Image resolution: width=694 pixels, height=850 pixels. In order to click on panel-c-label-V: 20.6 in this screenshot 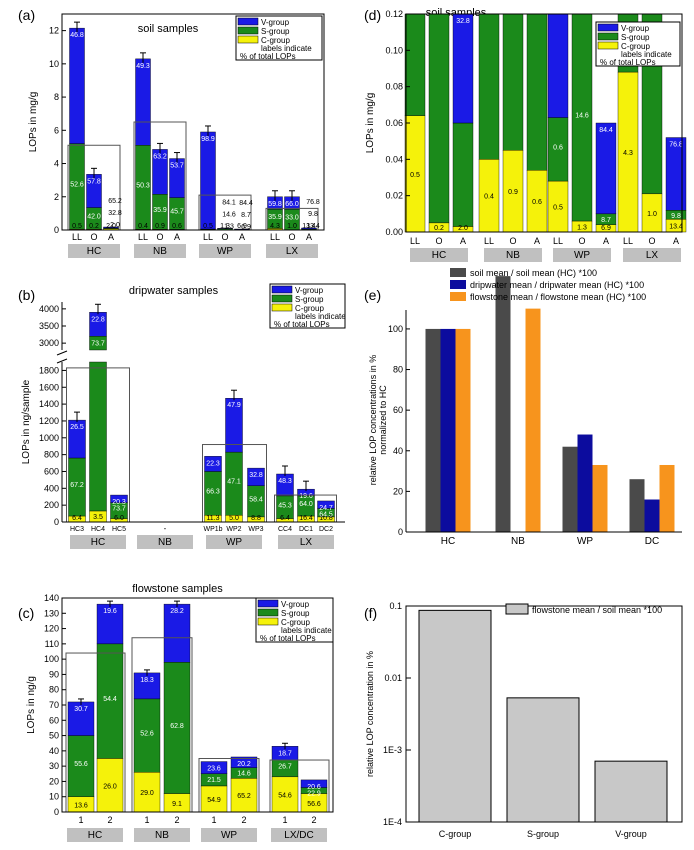, I will do `click(314, 787)`.